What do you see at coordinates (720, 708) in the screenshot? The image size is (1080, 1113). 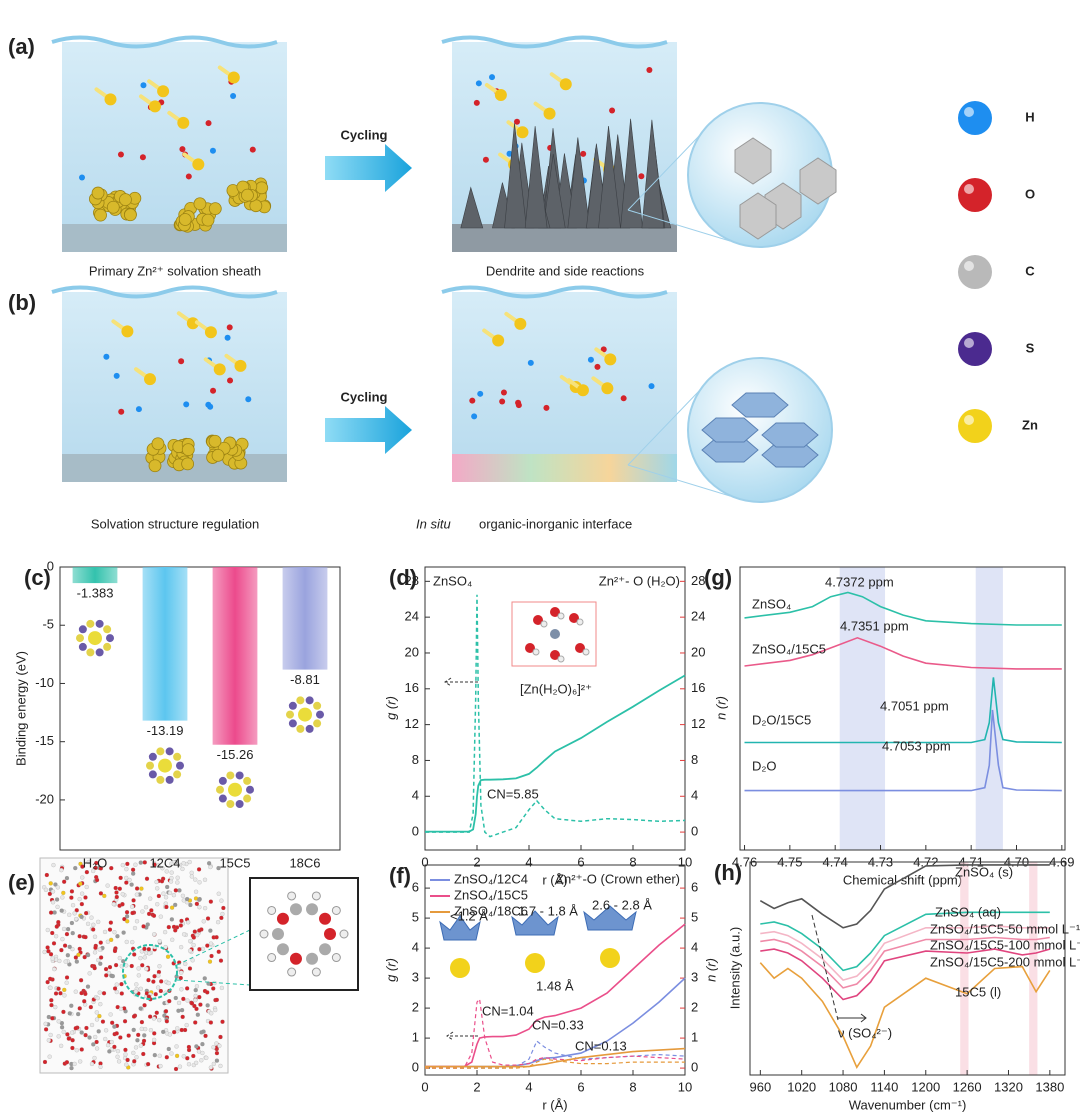 I see `y2-axis-label: n (r)` at bounding box center [720, 708].